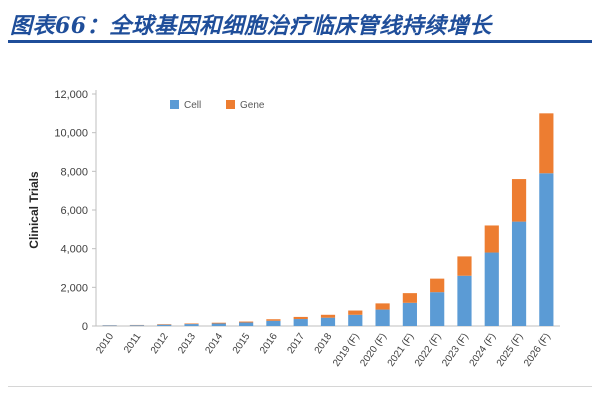  Describe the element at coordinates (269, 343) in the screenshot. I see `x-tick-label: 2016` at that location.